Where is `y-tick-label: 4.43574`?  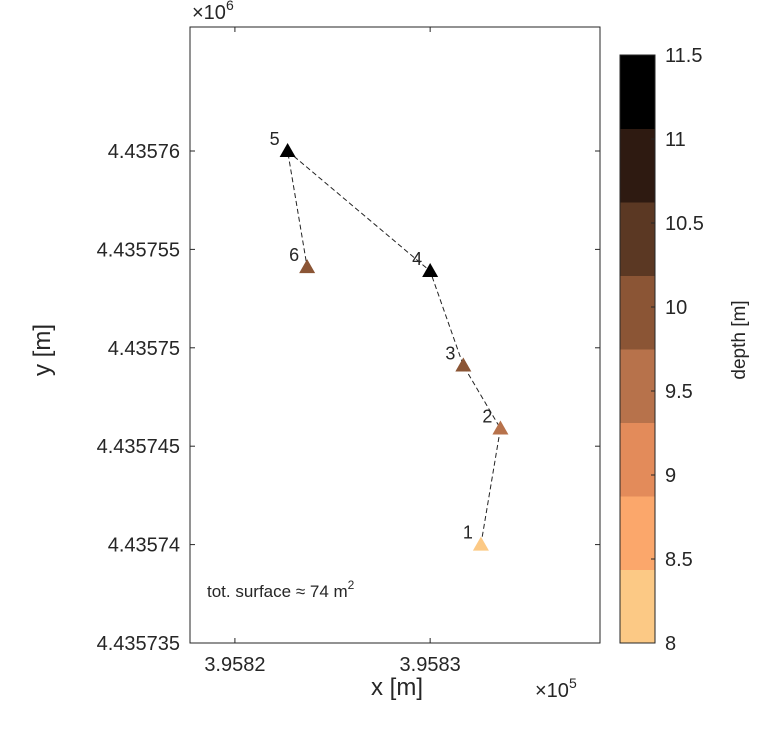 y-tick-label: 4.43574 is located at coordinates (144, 546).